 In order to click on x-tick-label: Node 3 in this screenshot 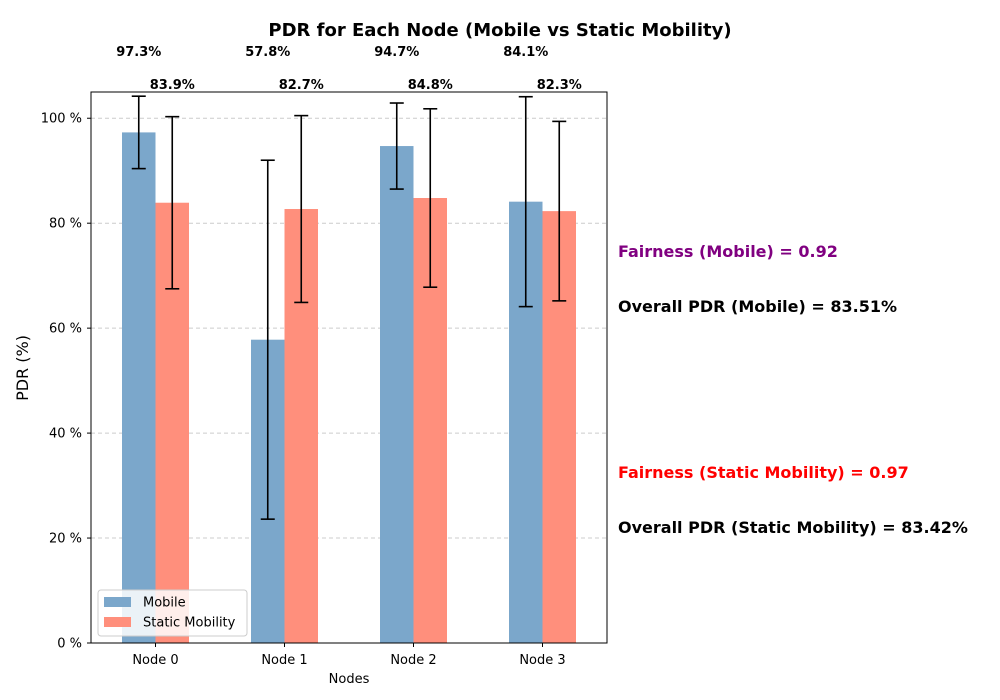, I will do `click(542, 660)`.